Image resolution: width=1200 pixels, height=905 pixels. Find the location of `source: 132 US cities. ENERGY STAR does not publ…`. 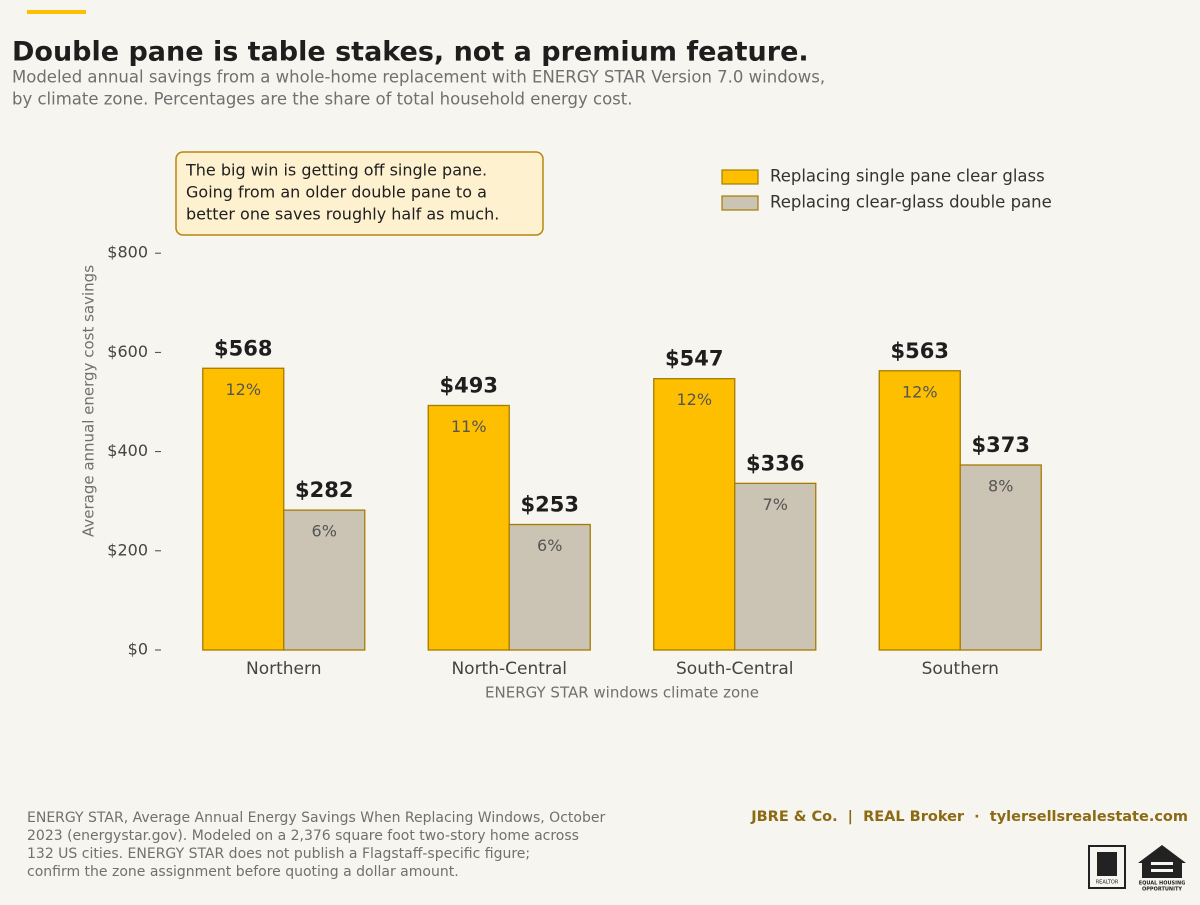

source: 132 US cities. ENERGY STAR does not publ… is located at coordinates (278, 854).